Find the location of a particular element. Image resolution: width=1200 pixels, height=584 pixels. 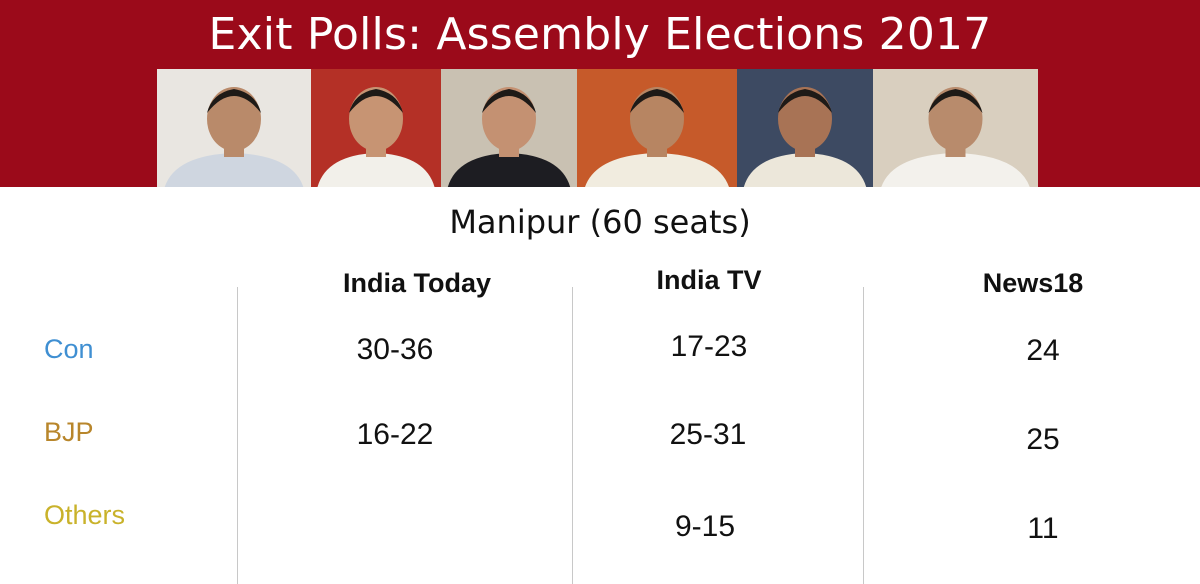

row-label-bjp: BJP is located at coordinates (69, 432).